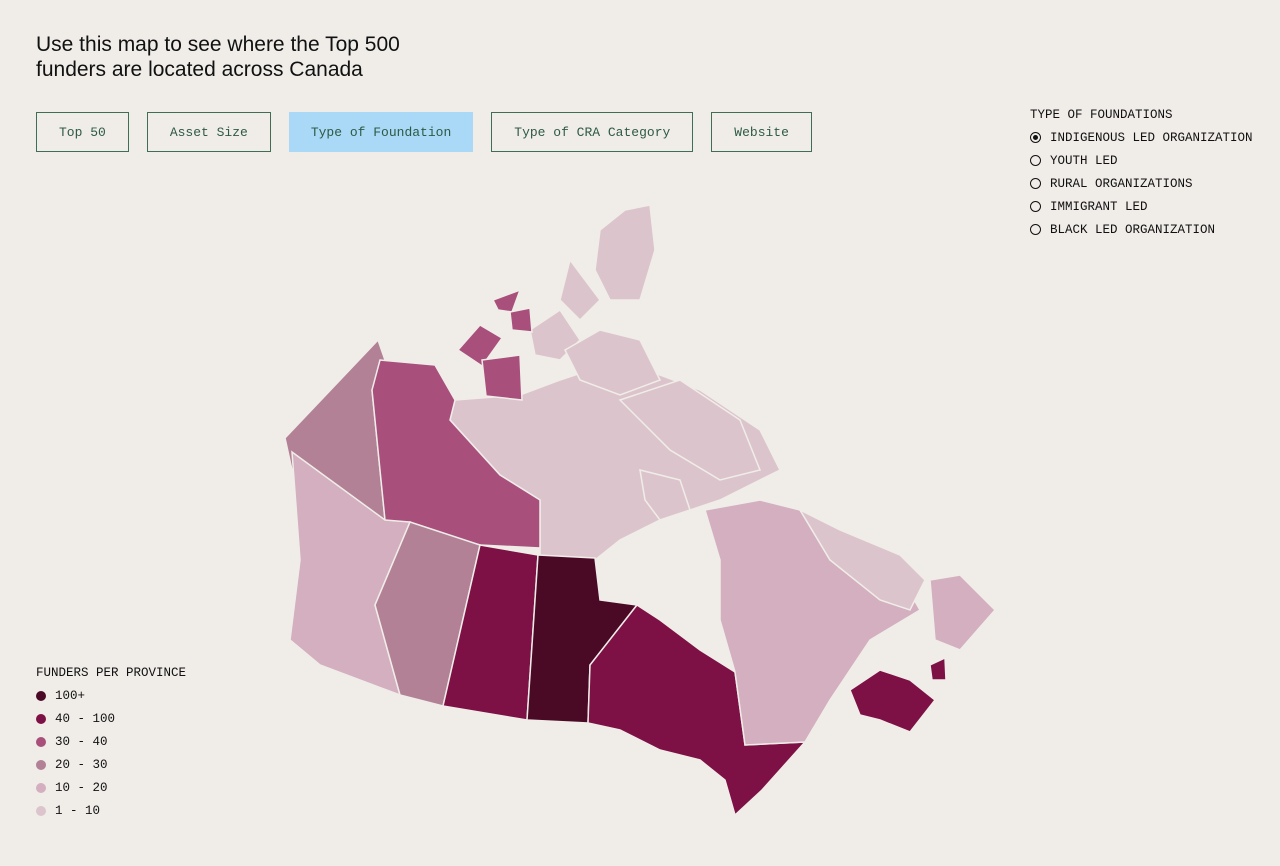  Describe the element at coordinates (1101, 115) in the screenshot. I see `filters-title: TYPE OF FOUNDATIONS` at that location.